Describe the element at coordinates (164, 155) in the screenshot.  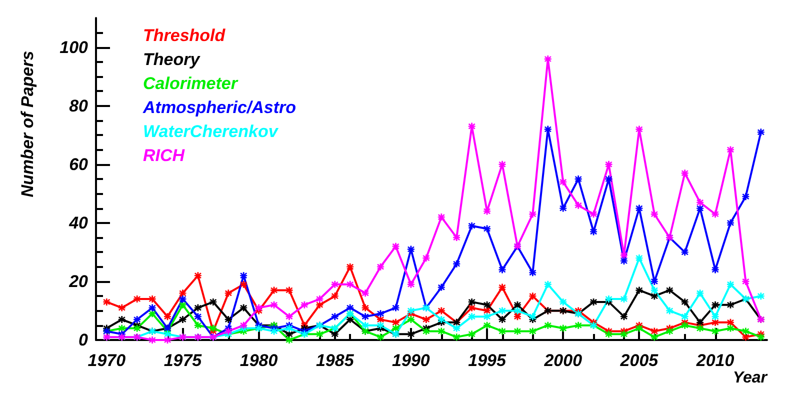
I see `text: RICH` at that location.